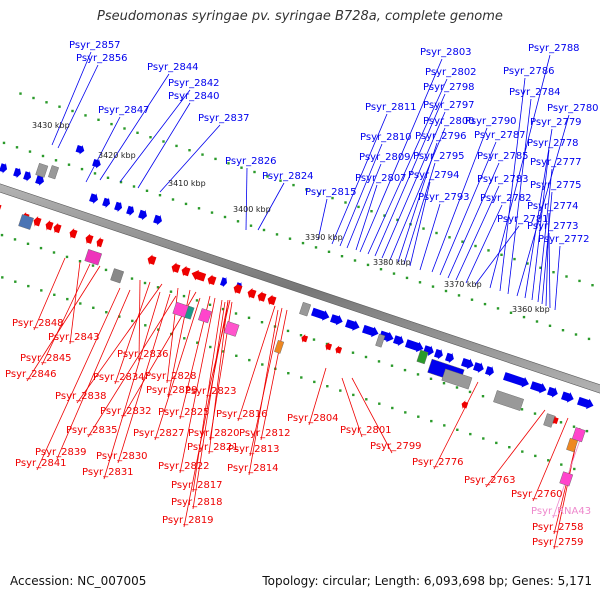 This screenshot has width=600, height=600. Describe the element at coordinates (503, 179) in the screenshot. I see `forward-gene-label: Psyr_2783` at that location.